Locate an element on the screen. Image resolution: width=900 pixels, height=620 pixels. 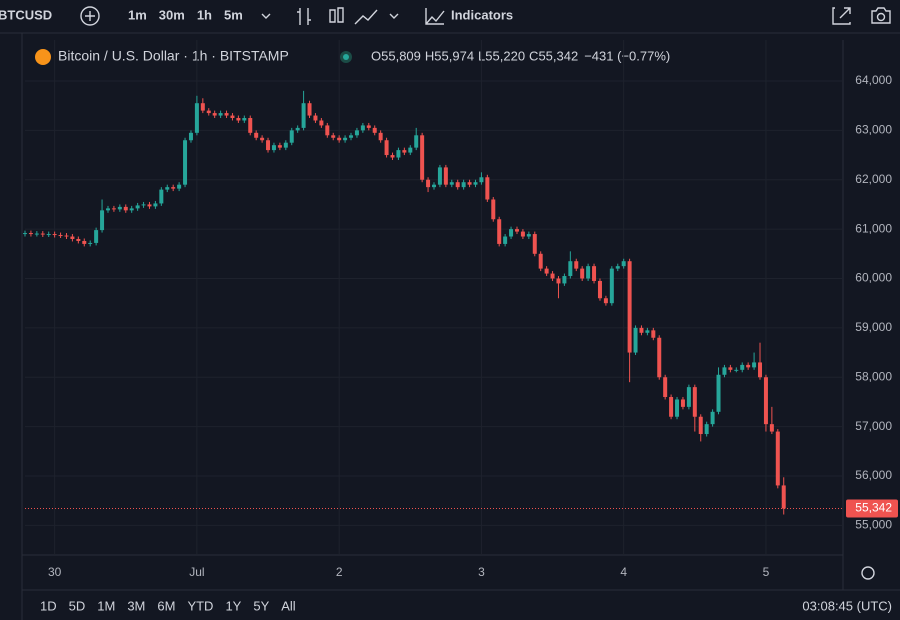
y-tick-label: 59,000 is located at coordinates (873, 327).